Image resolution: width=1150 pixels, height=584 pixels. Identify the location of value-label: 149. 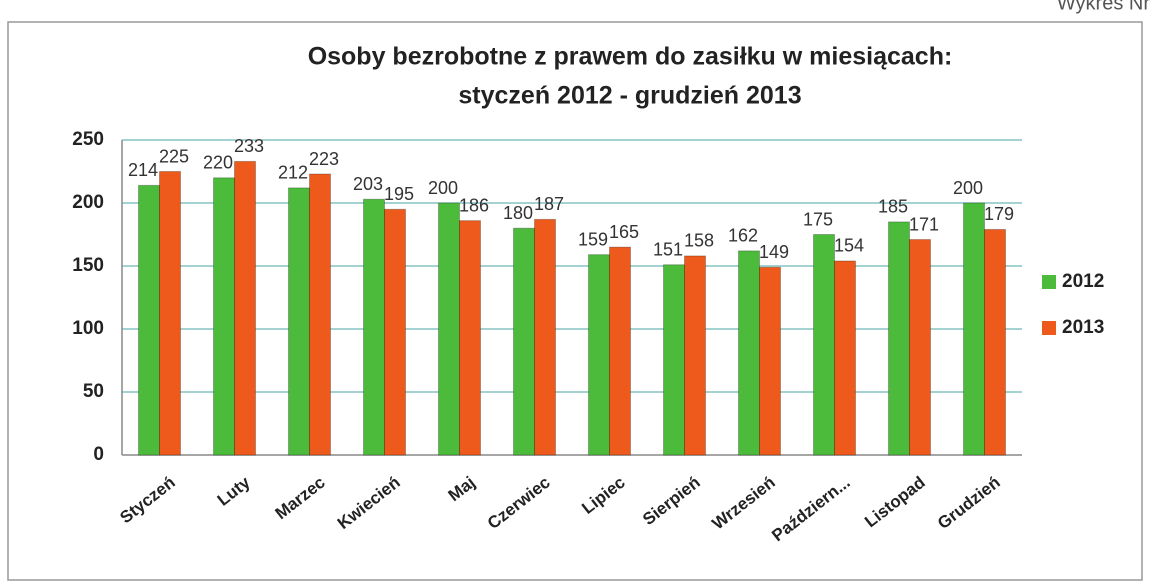
(774, 252).